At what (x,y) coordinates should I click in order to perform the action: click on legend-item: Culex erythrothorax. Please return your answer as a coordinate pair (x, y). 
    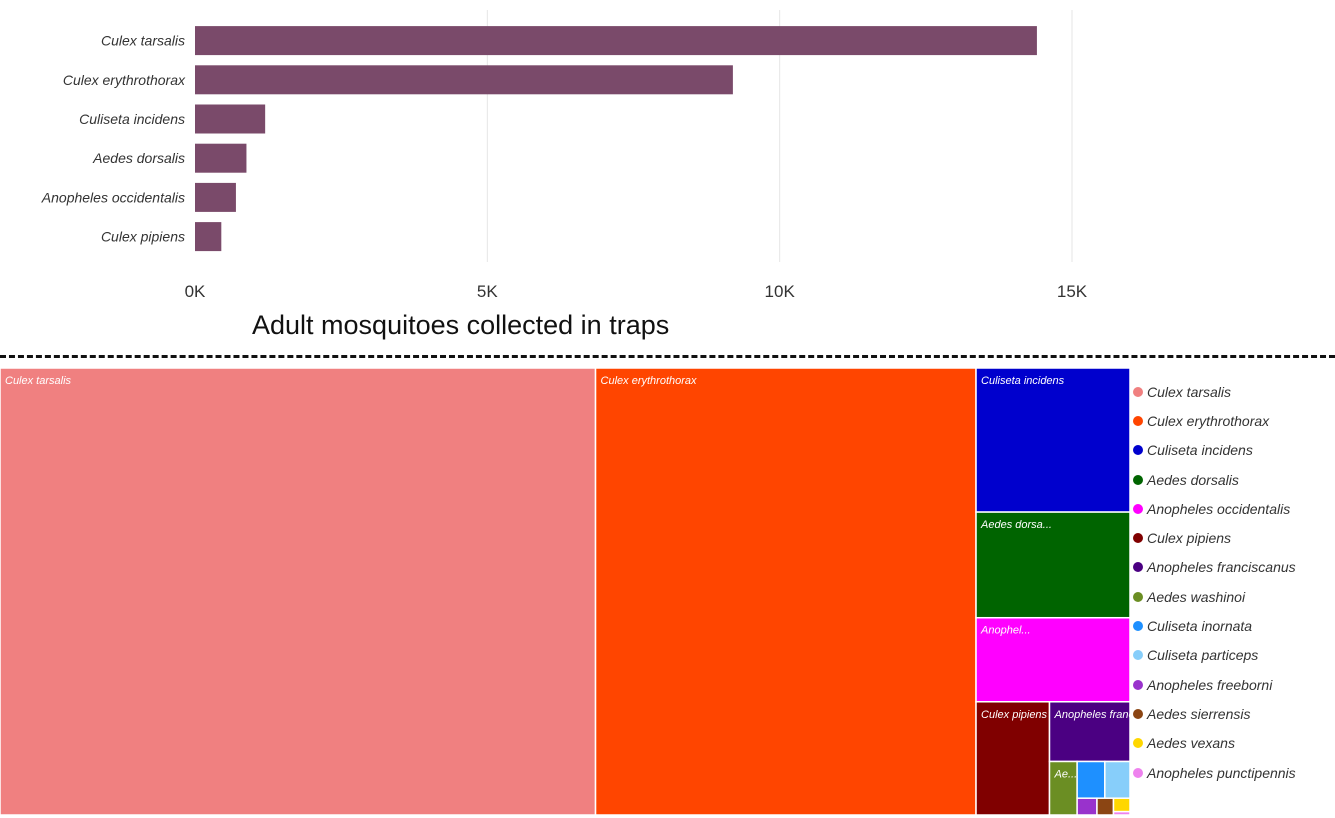
    Looking at the image, I should click on (1233, 420).